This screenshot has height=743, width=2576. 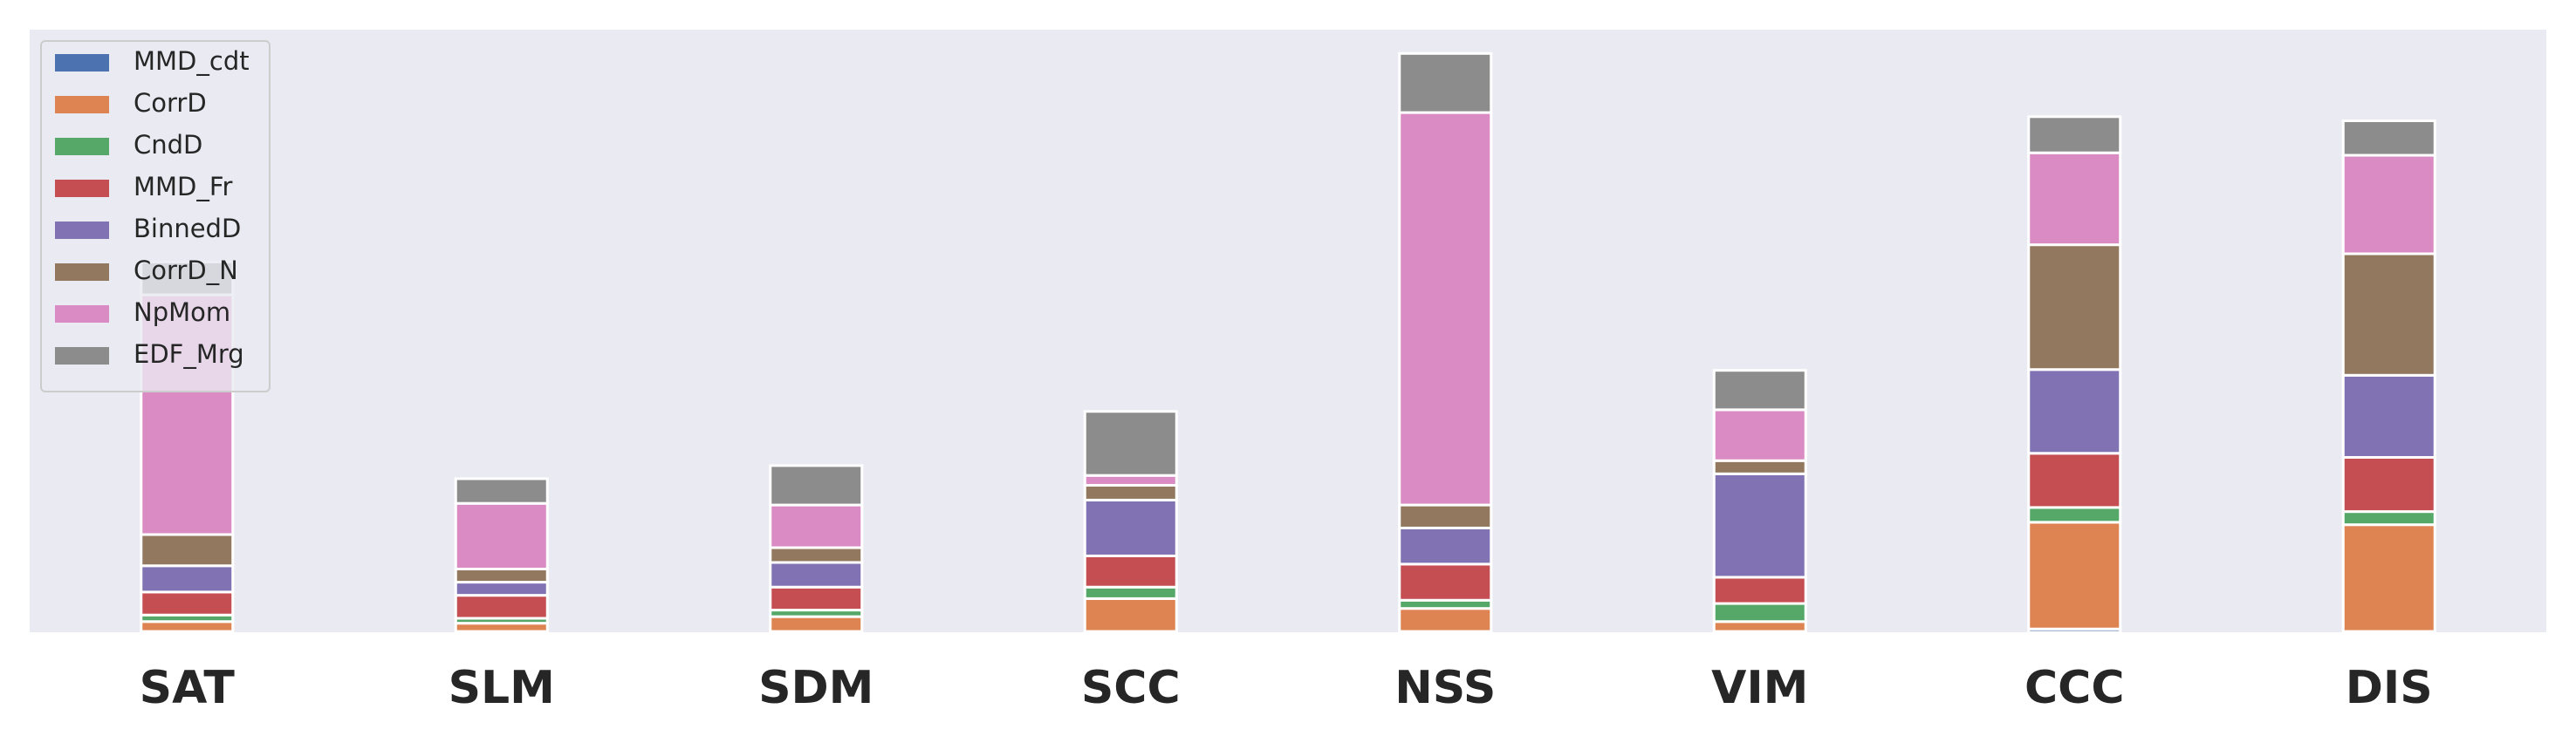 What do you see at coordinates (2074, 688) in the screenshot?
I see `x-tick-label: CCC` at bounding box center [2074, 688].